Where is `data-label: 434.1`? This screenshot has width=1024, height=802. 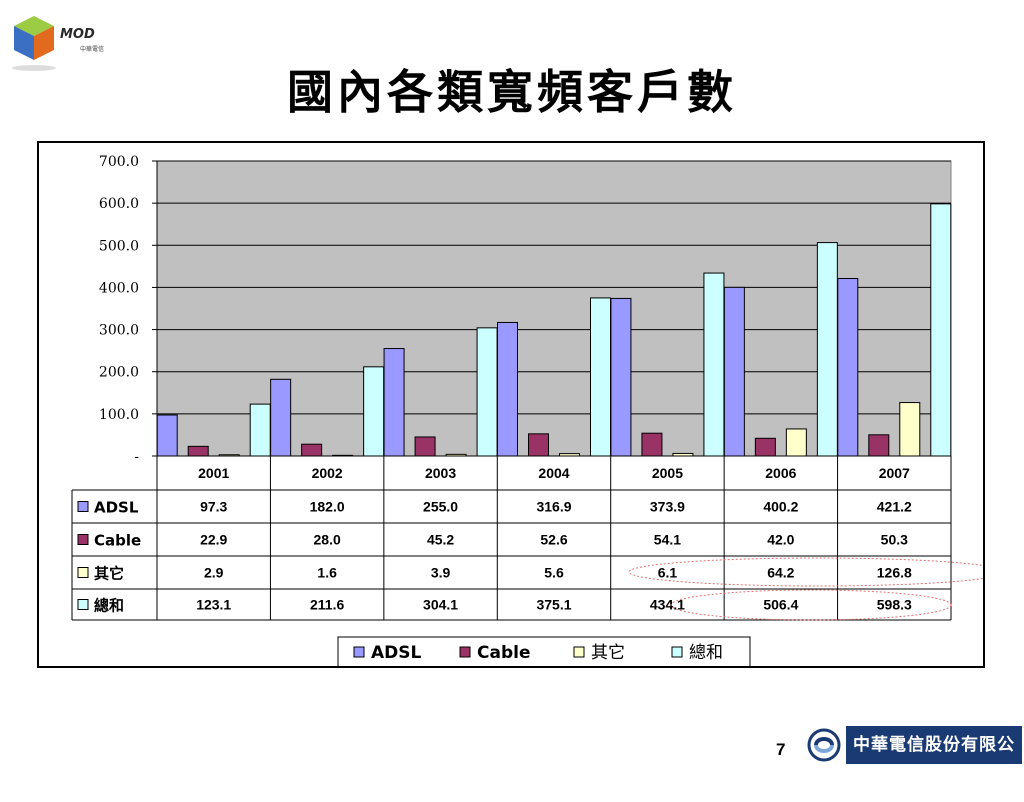
data-label: 434.1 is located at coordinates (667, 605).